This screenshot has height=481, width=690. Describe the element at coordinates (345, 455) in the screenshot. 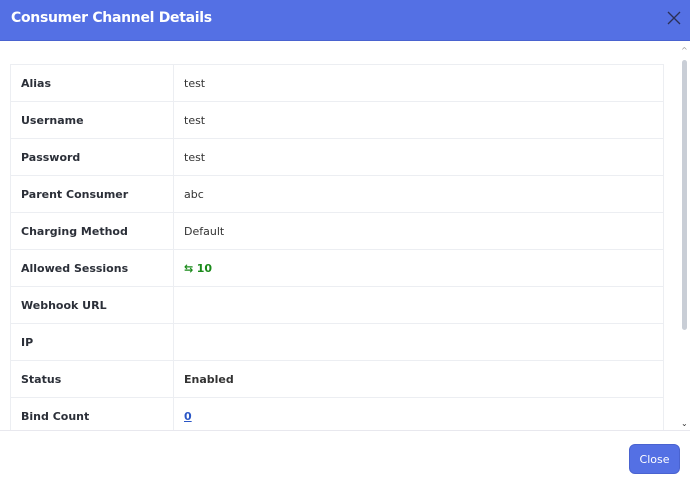

I see `modal-footer: Close` at that location.